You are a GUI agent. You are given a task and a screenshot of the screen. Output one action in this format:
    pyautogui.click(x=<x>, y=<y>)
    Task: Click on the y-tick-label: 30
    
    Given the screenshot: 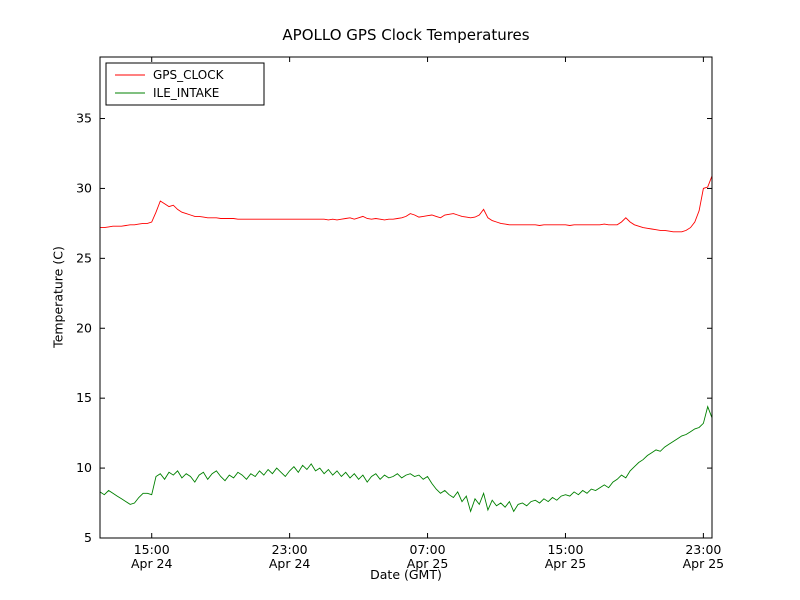 What is the action you would take?
    pyautogui.click(x=84, y=187)
    